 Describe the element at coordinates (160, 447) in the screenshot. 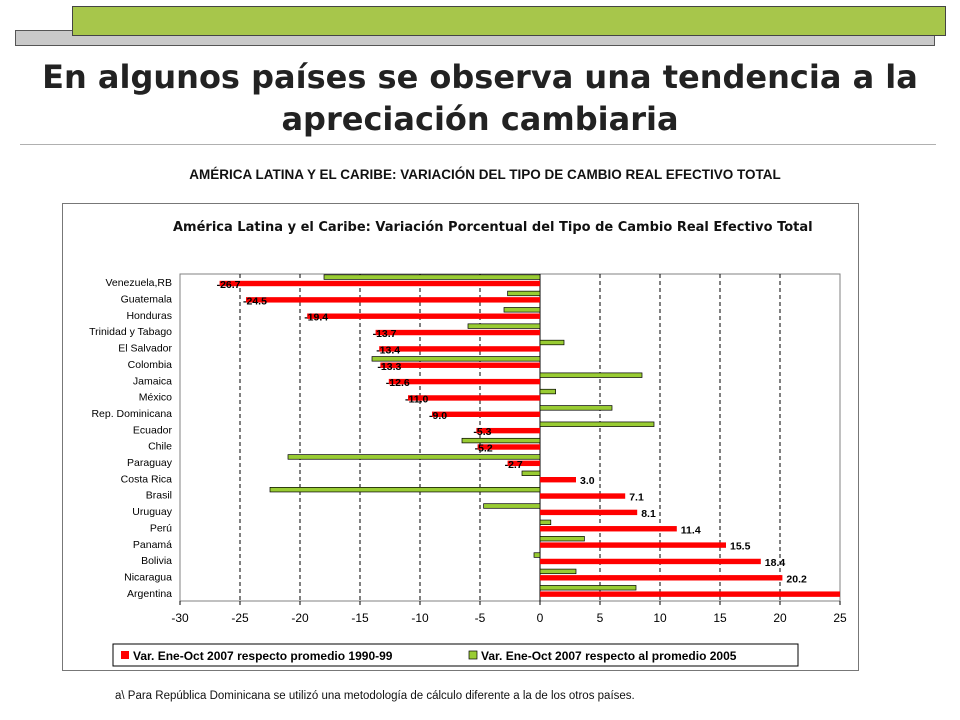

I see `category-label: Chile` at that location.